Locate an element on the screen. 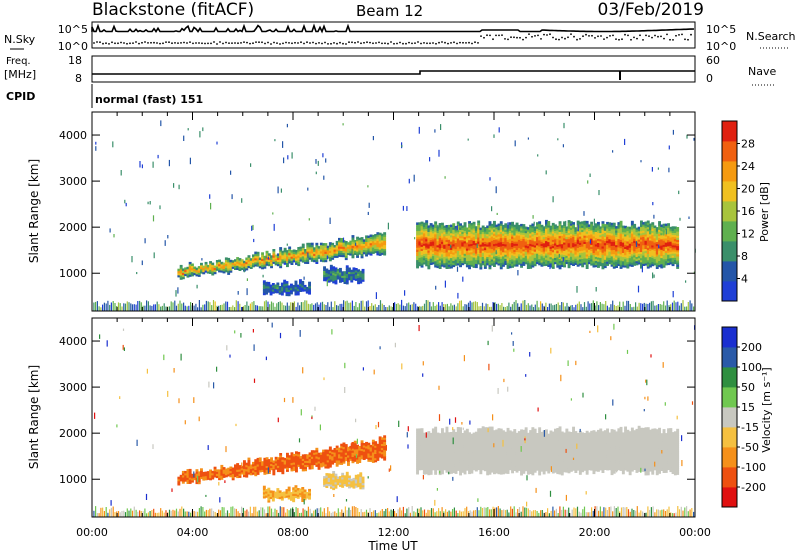 Image resolution: width=800 pixels, height=558 pixels. beam-title: Beam 12 is located at coordinates (389, 11).